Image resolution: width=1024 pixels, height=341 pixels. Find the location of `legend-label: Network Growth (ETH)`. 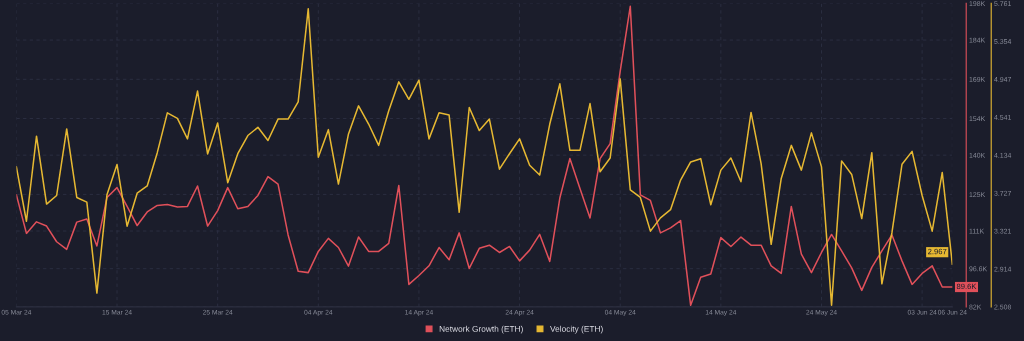

legend-label: Network Growth (ETH) is located at coordinates (481, 329).